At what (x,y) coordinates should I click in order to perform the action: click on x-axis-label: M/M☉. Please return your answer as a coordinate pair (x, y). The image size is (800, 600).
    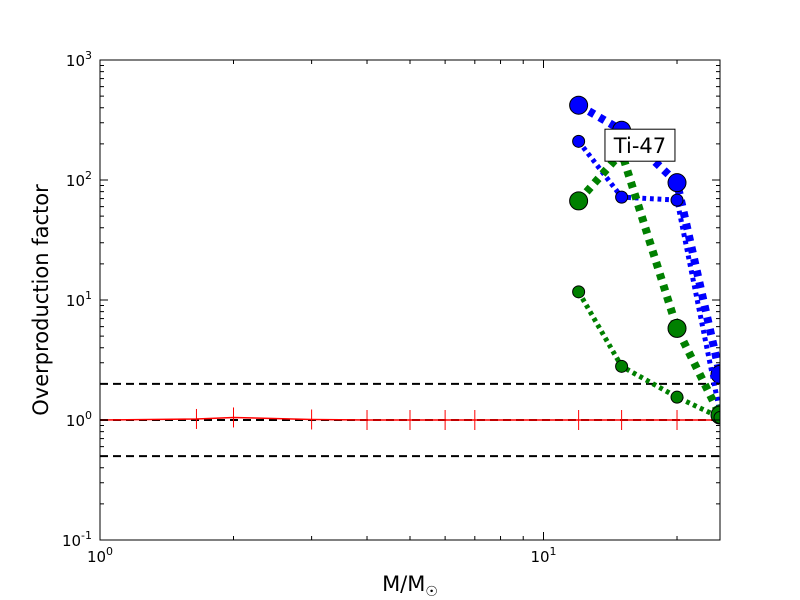
    Looking at the image, I should click on (410, 586).